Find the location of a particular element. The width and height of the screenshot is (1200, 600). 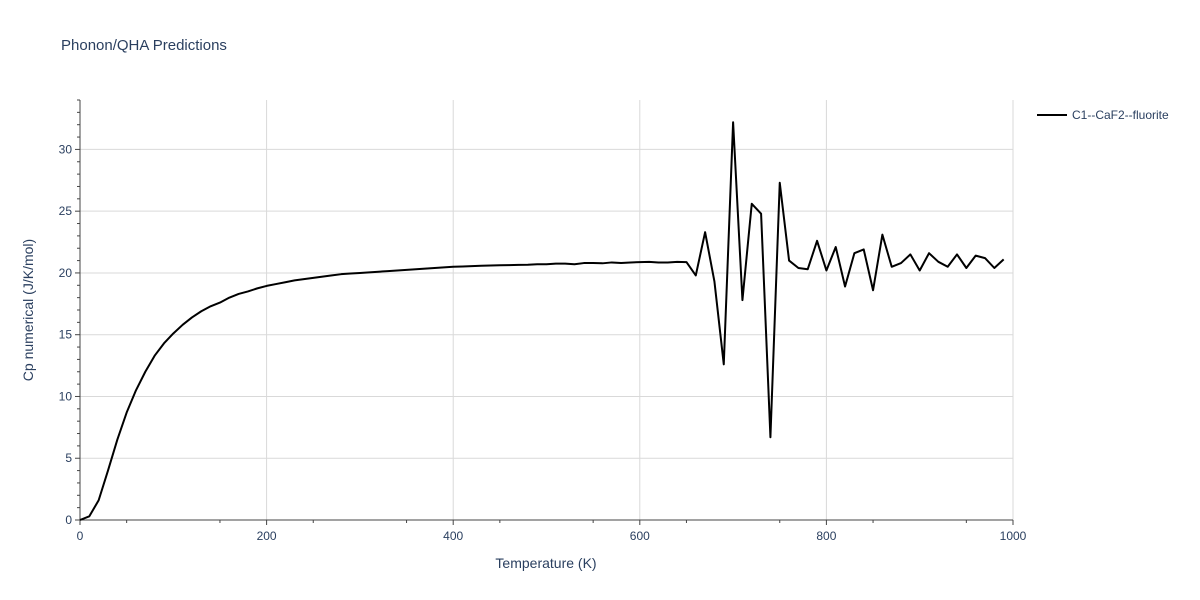

y-tick-label: 25 is located at coordinates (66, 211).